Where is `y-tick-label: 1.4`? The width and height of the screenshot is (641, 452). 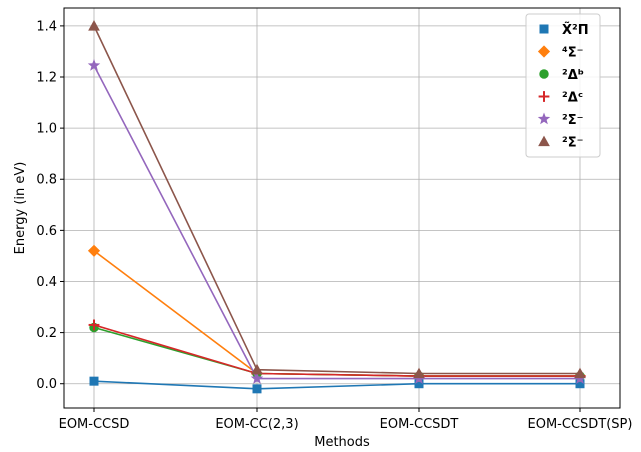
y-tick-label: 1.4 is located at coordinates (46, 26).